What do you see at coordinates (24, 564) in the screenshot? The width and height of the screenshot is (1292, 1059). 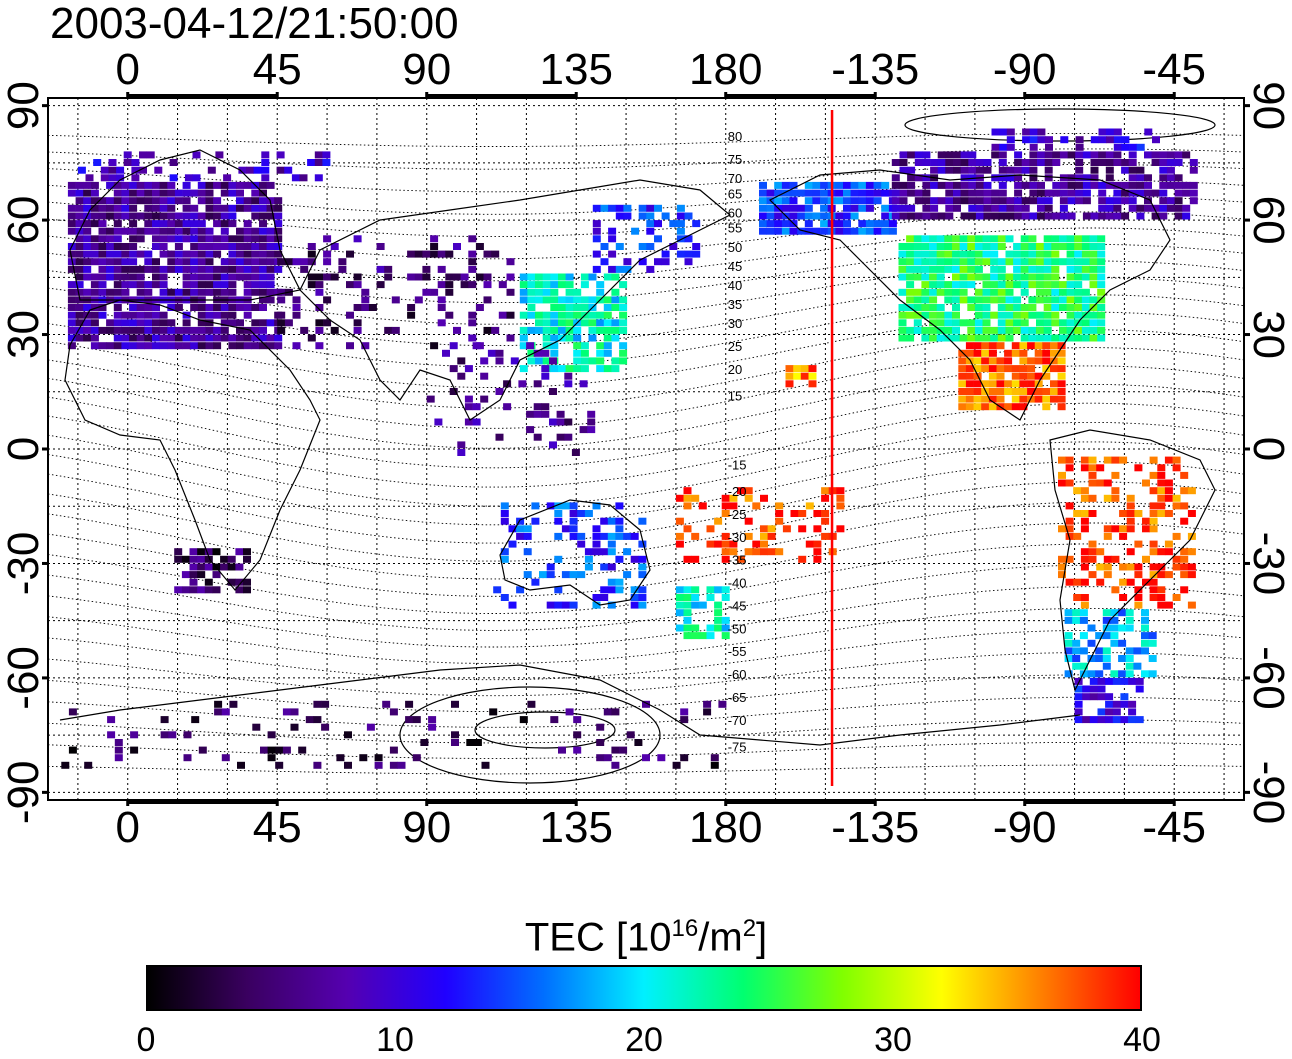 I see `left-lat-label: -30` at bounding box center [24, 564].